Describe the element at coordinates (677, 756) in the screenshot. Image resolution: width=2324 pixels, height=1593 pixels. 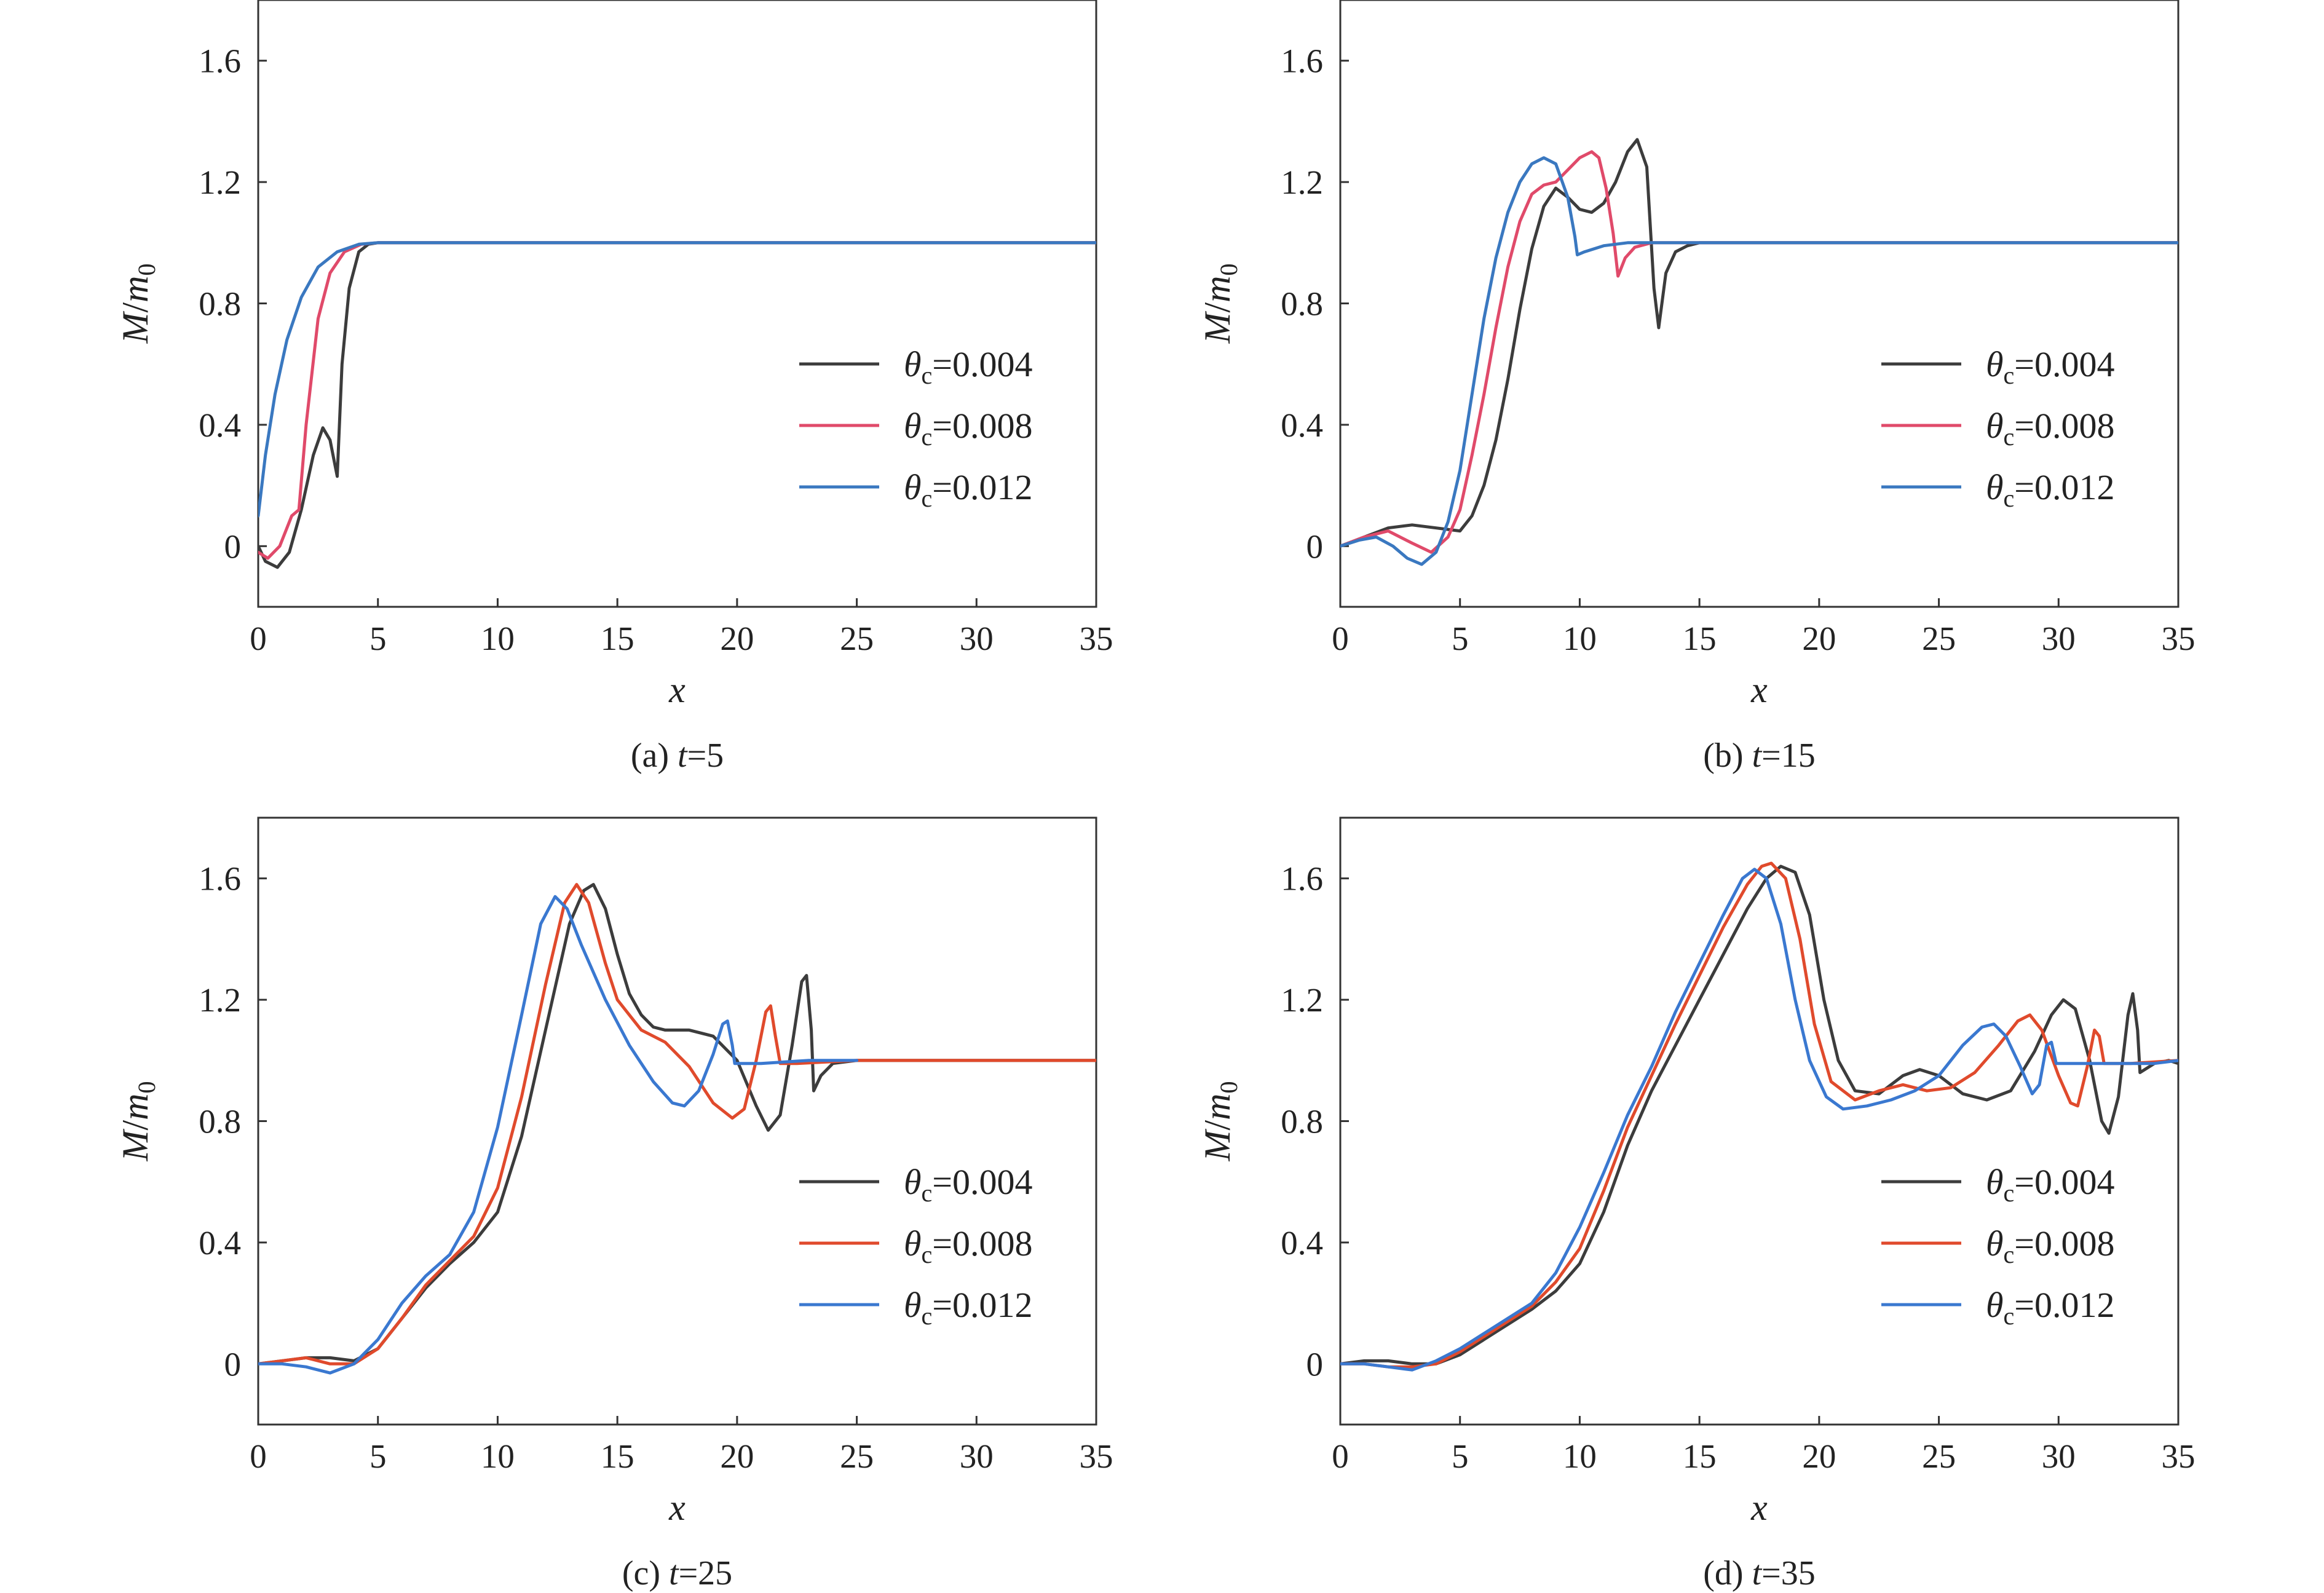
I see `panel-caption: (a) t=5` at that location.